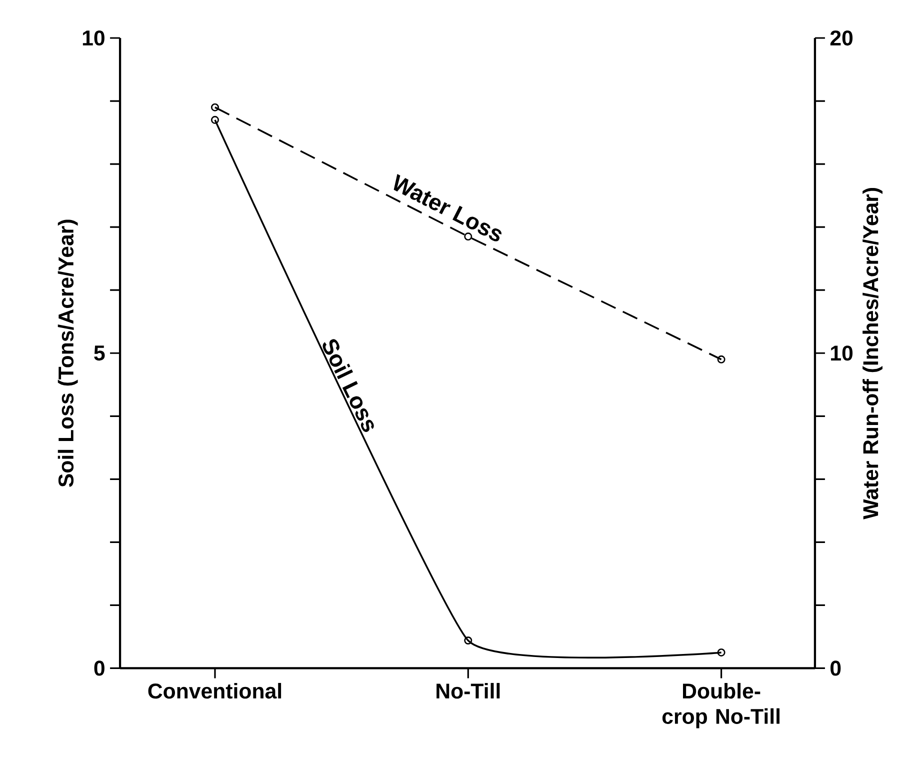  What do you see at coordinates (99, 353) in the screenshot?
I see `y-tick-label: 5` at bounding box center [99, 353].